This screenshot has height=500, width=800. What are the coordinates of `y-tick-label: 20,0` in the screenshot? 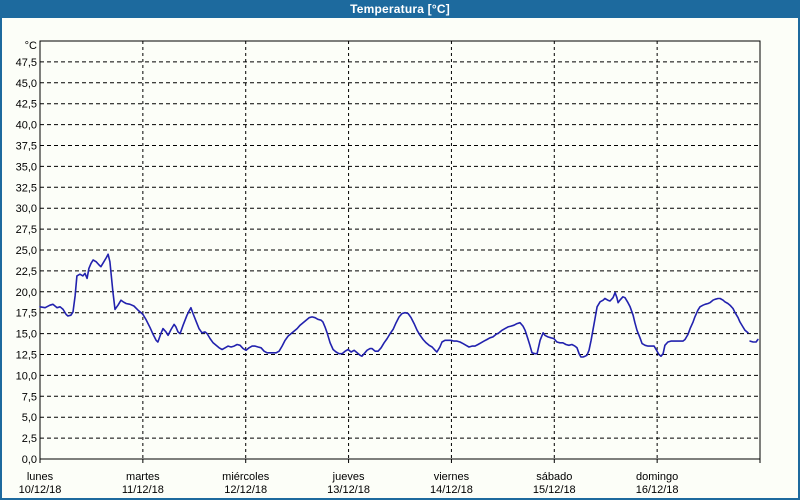 It's located at (26, 293).